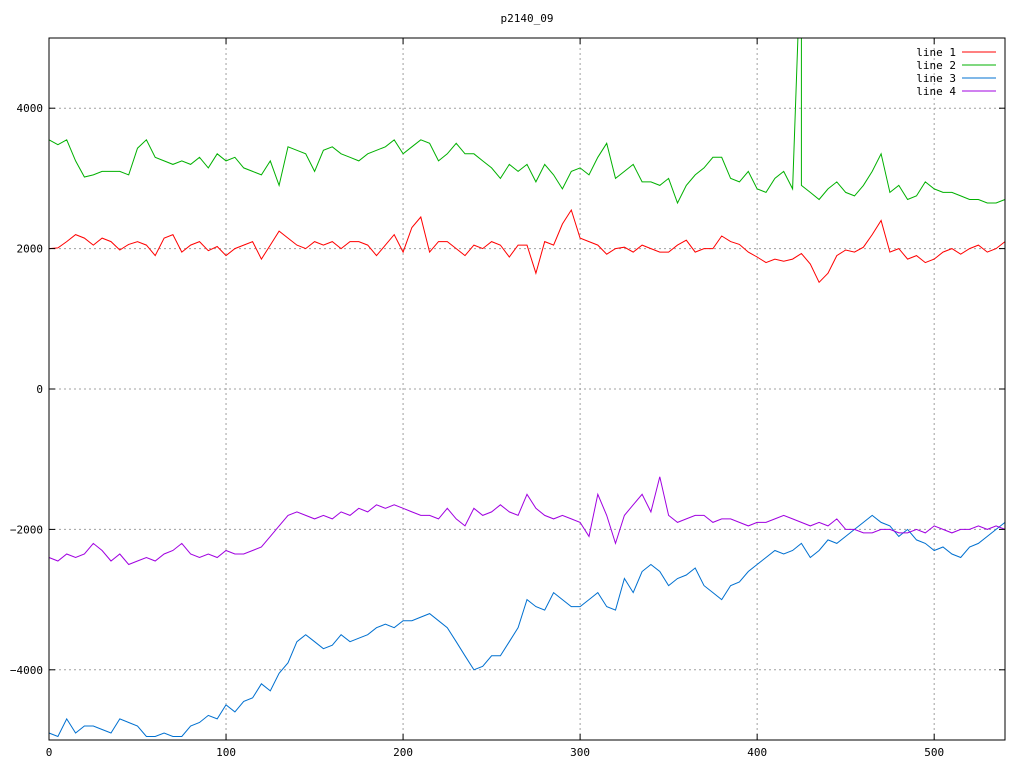 The image size is (1024, 768). I want to click on chart-title: p2140_09, so click(527, 18).